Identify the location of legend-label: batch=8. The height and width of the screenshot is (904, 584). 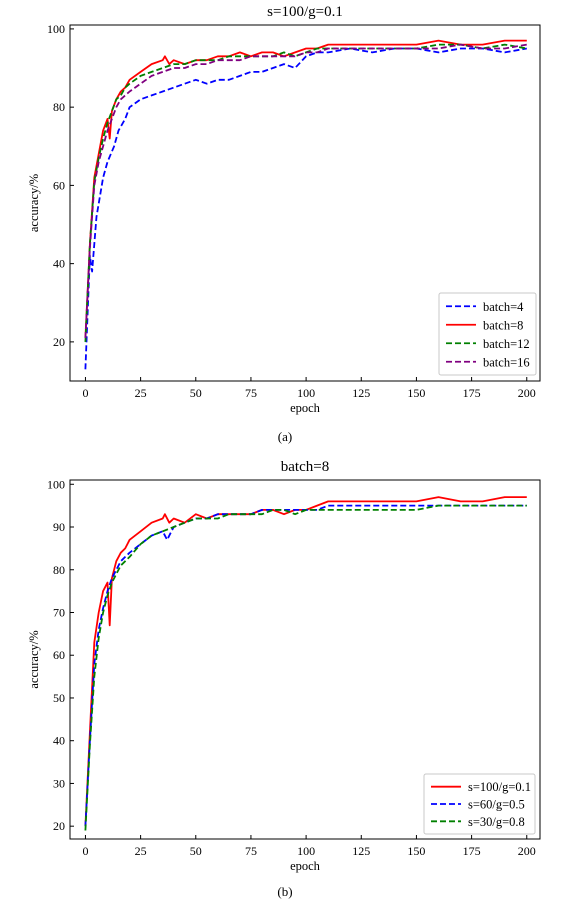
(503, 325).